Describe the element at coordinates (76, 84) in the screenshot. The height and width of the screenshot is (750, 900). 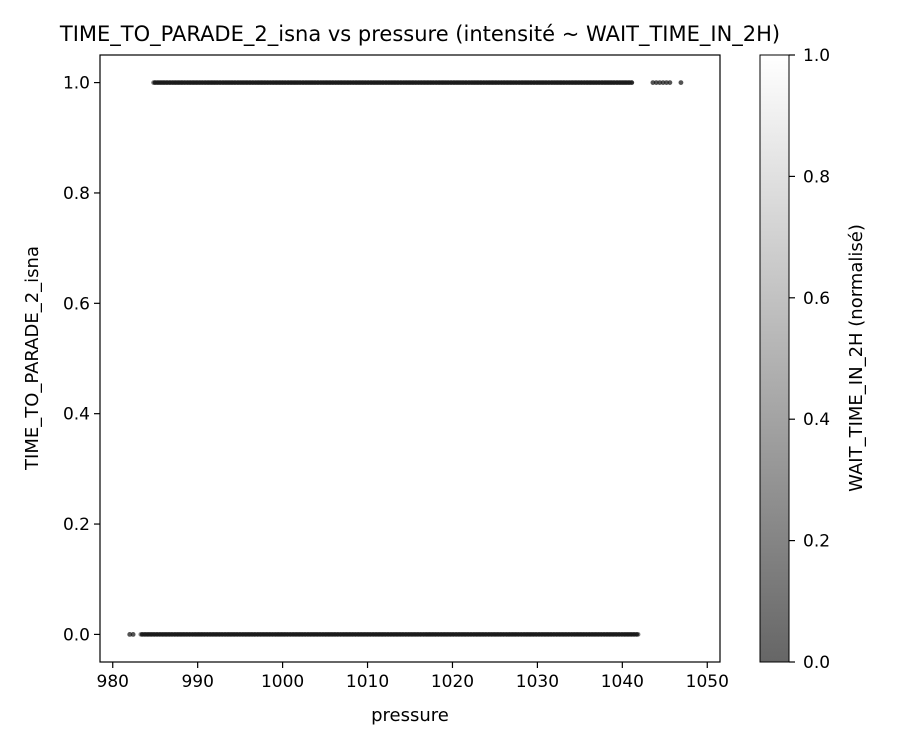
I see `y-tick-label: 1.0` at that location.